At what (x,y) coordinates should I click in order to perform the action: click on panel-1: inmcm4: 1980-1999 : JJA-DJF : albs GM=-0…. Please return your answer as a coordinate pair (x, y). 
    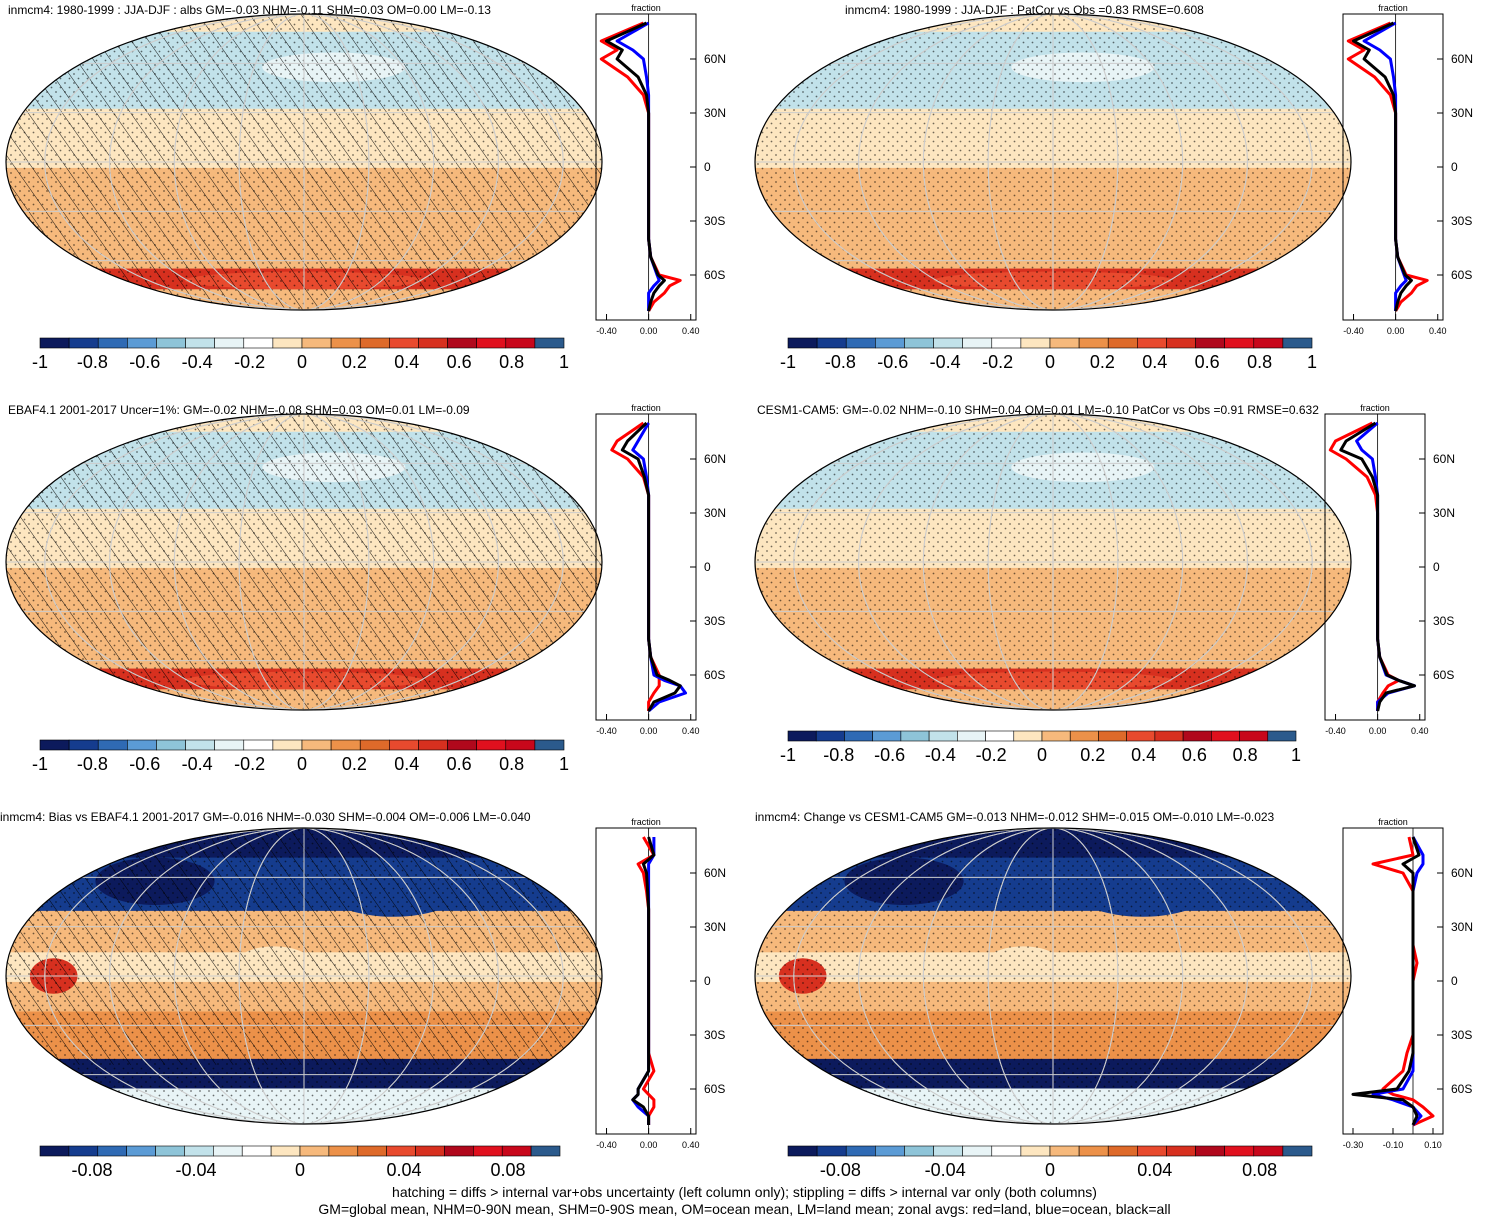
    Looking at the image, I should click on (366, 187).